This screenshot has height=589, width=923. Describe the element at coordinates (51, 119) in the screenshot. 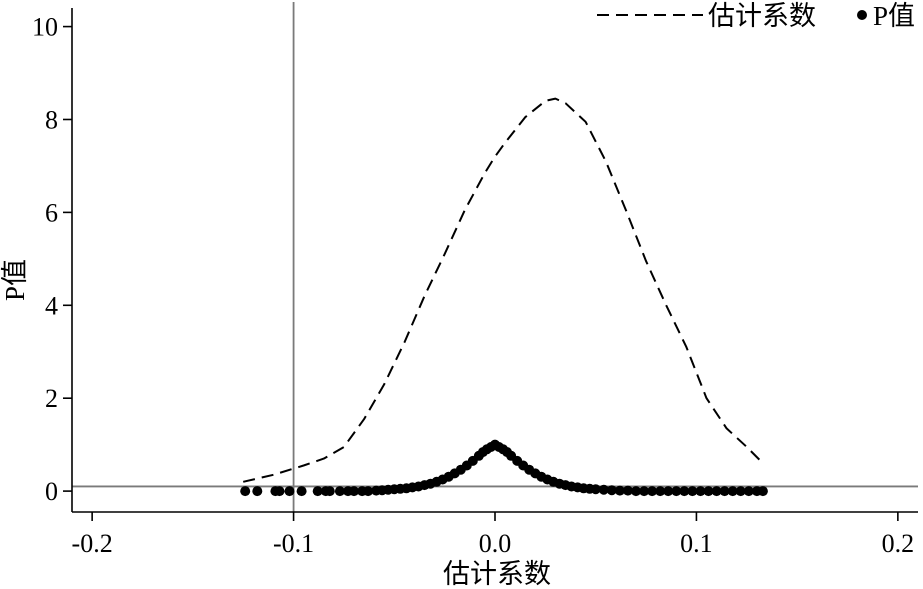

I see `y-tick-label: 8` at that location.